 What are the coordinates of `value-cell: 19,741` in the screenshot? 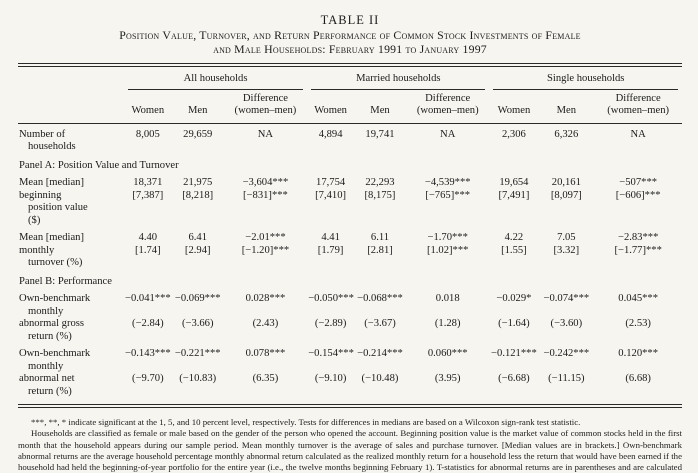 It's located at (380, 134).